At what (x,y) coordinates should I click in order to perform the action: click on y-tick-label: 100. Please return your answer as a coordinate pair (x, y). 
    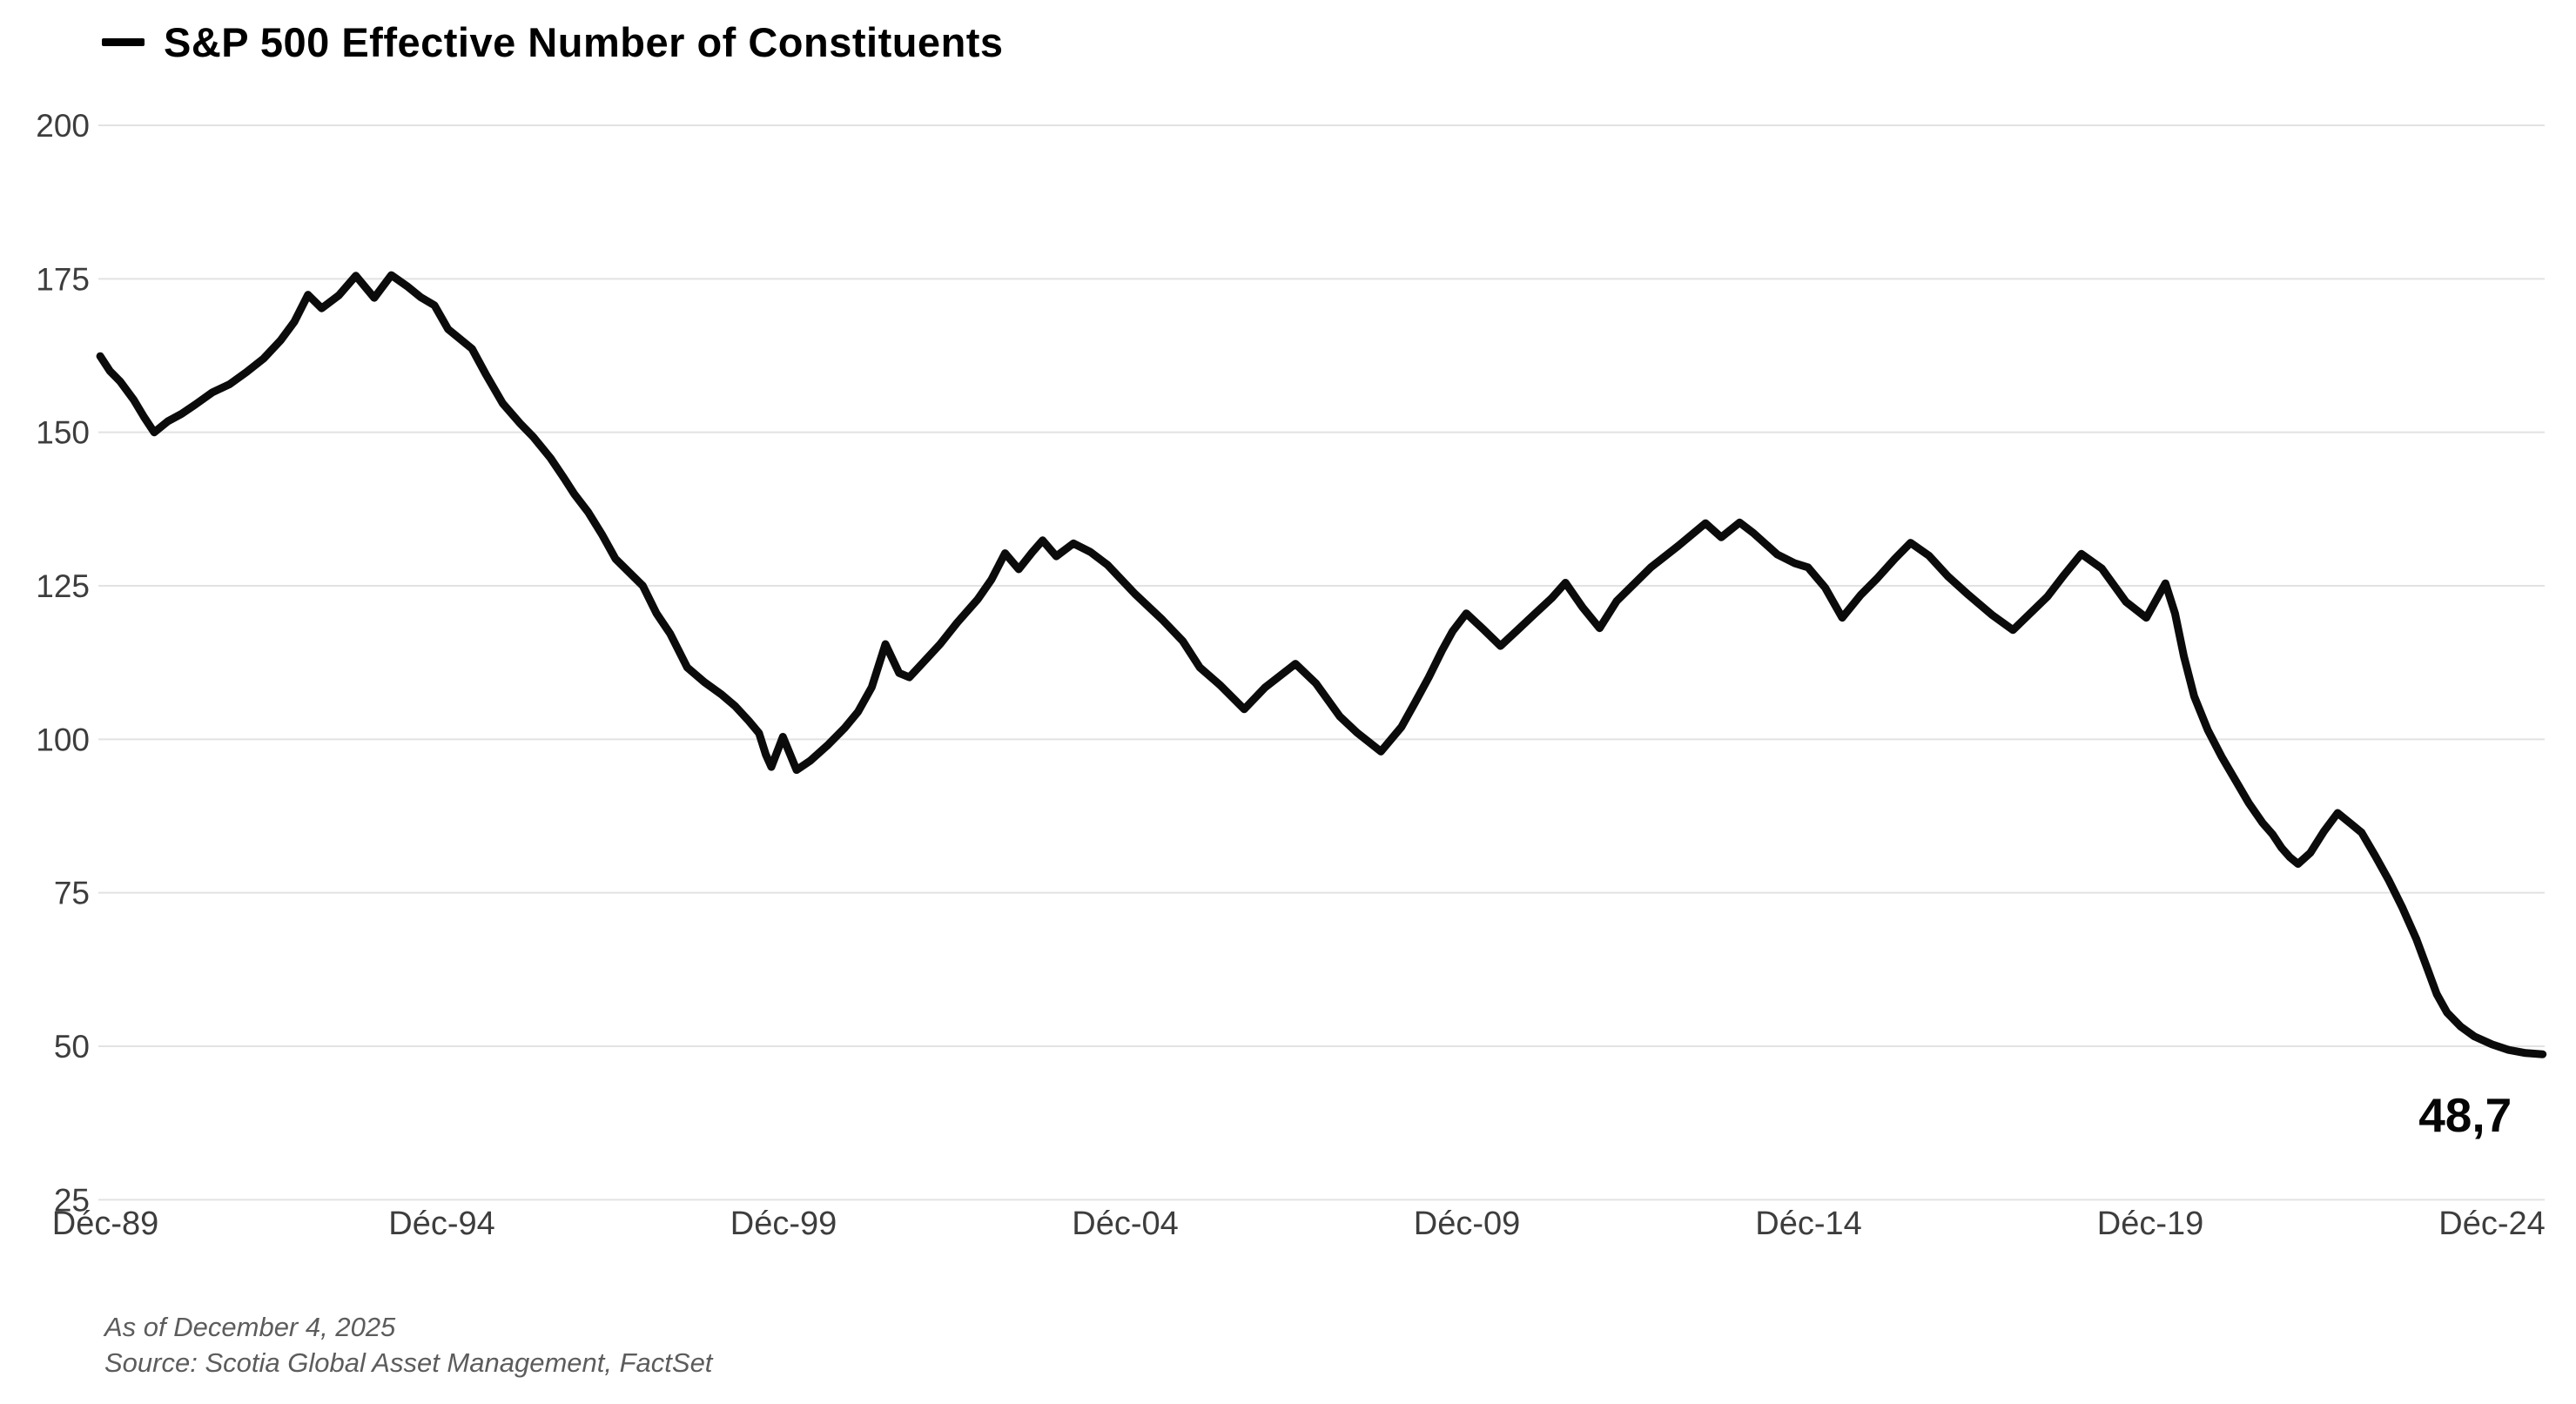
    Looking at the image, I should click on (63, 740).